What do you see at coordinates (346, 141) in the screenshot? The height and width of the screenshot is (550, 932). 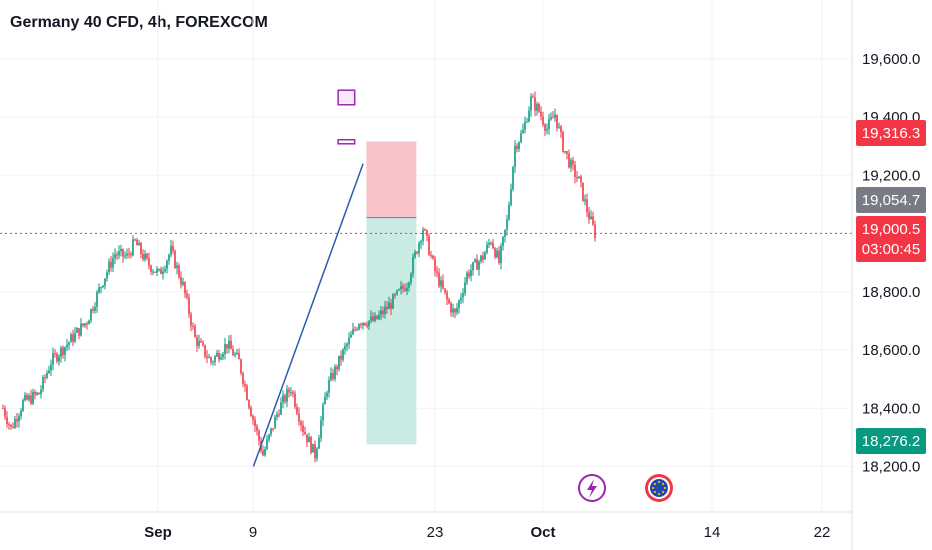 I see `support-box` at bounding box center [346, 141].